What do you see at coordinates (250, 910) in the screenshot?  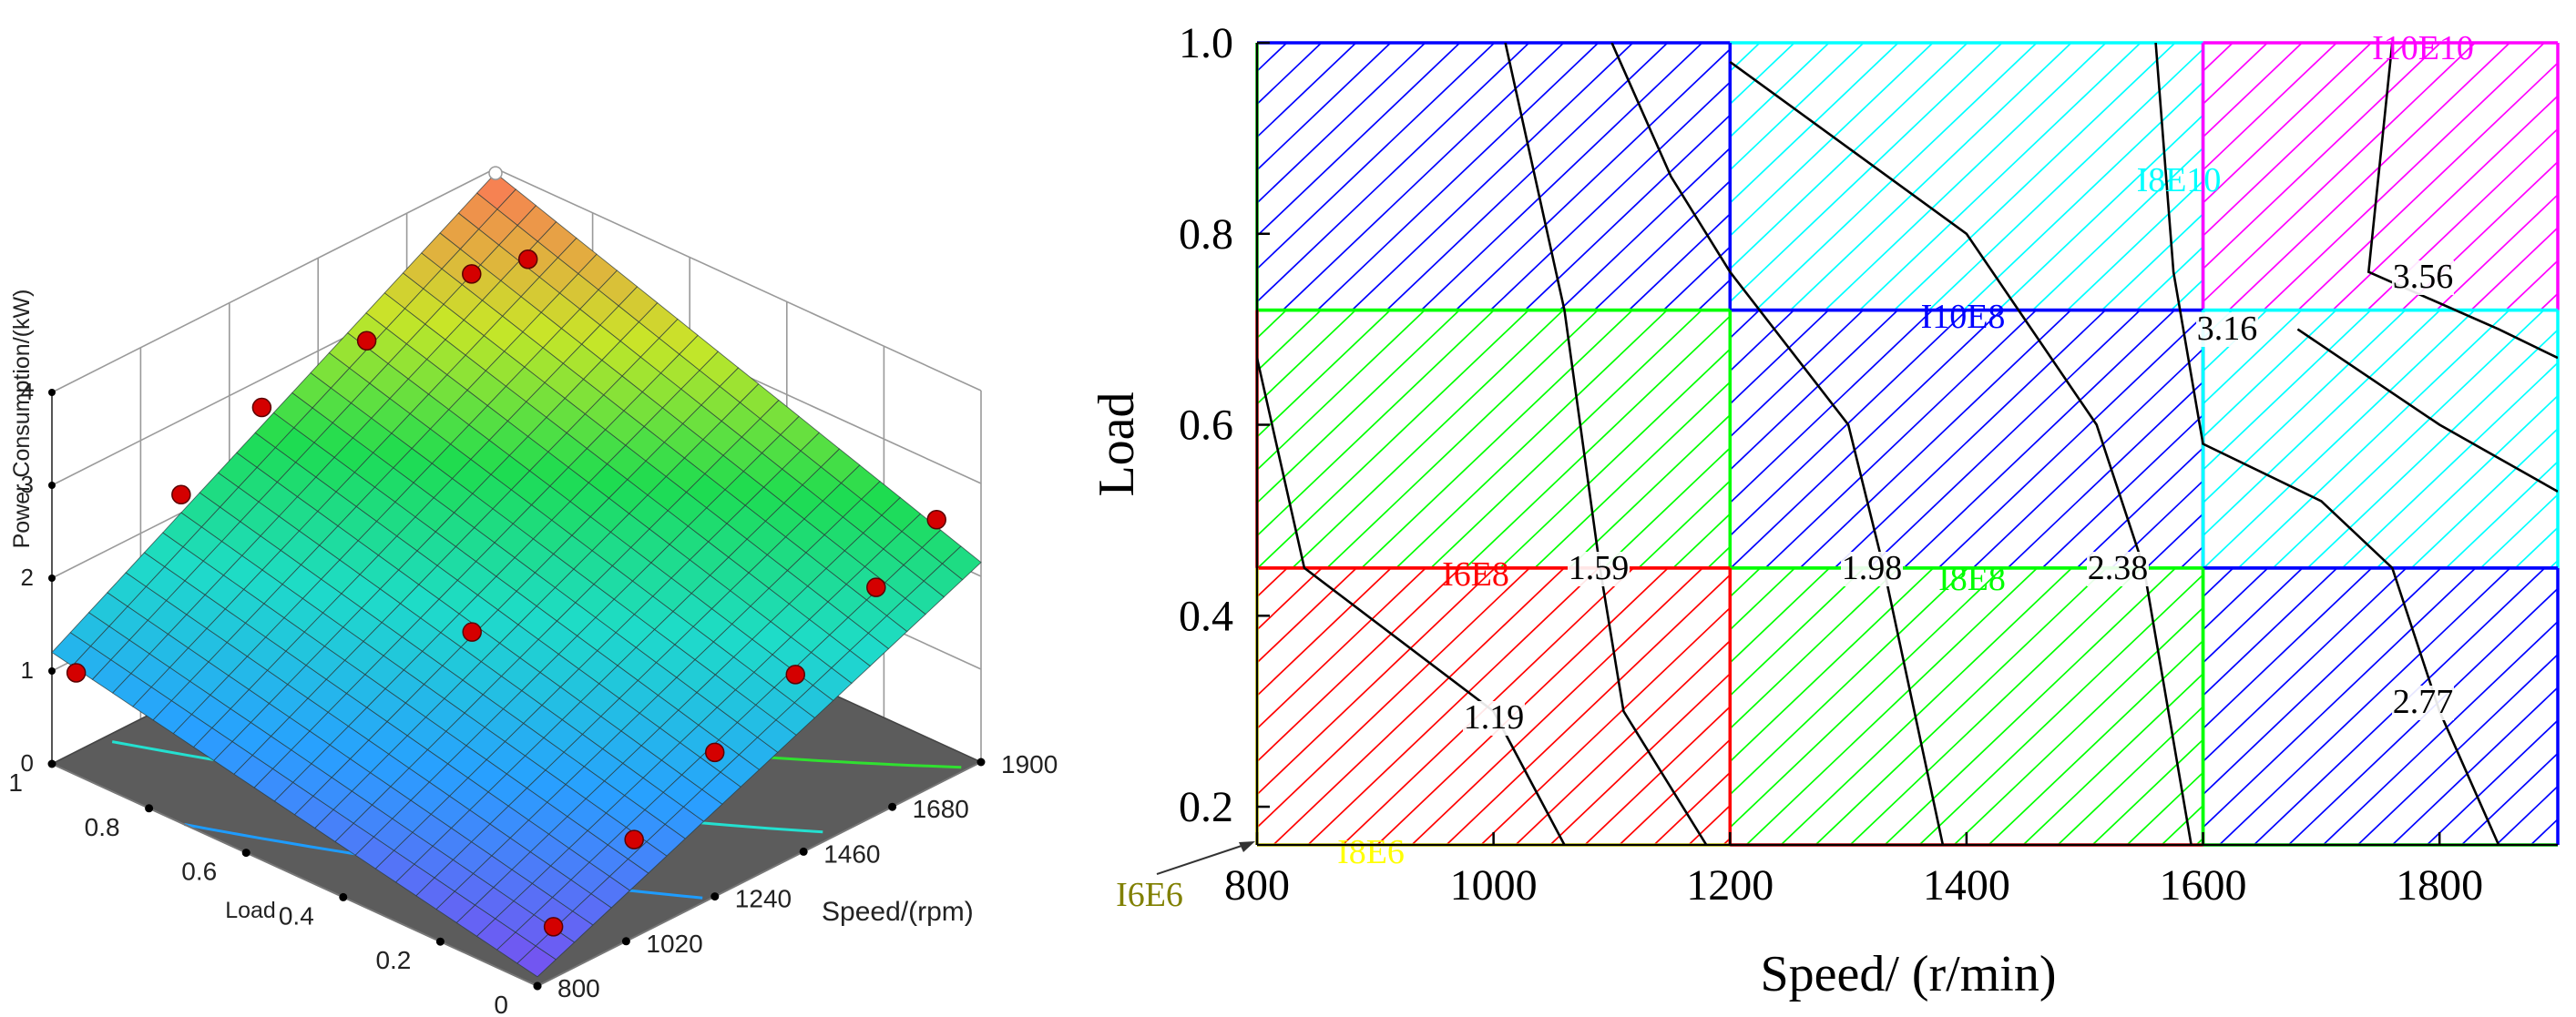 I see `y-axis-title: Load` at bounding box center [250, 910].